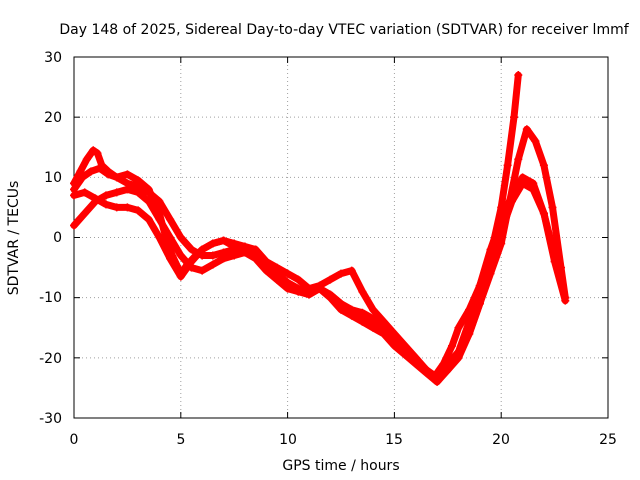 This screenshot has height=480, width=640. Describe the element at coordinates (501, 440) in the screenshot. I see `x-tick-label: 20` at that location.